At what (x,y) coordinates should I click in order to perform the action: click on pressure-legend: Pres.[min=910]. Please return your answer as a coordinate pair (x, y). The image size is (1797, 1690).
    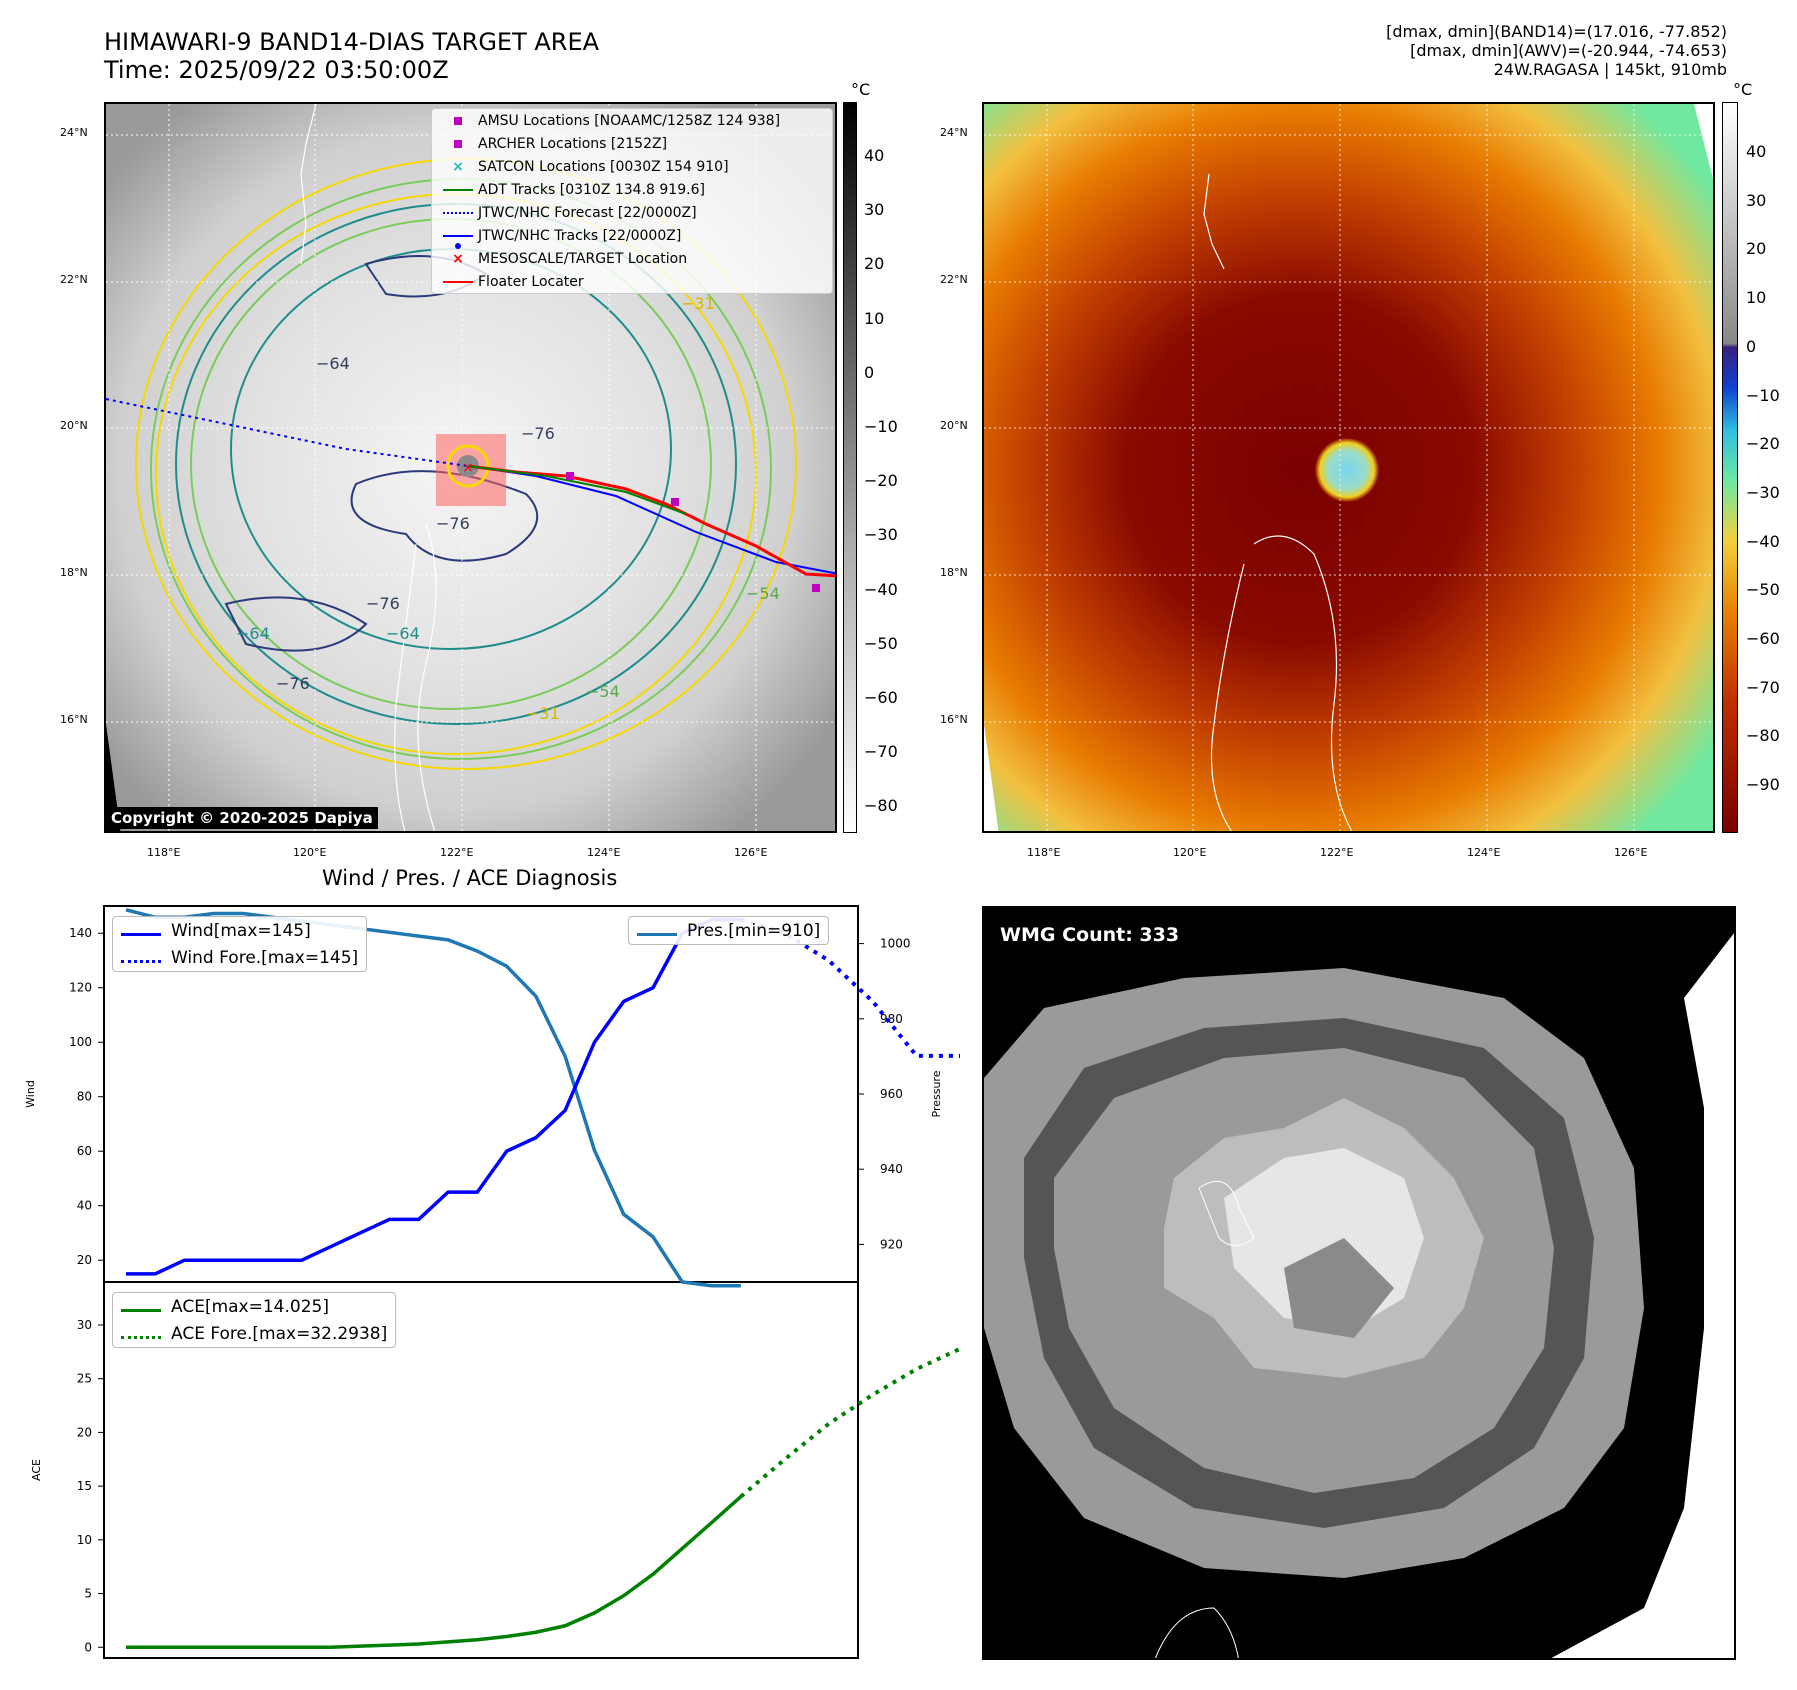
    Looking at the image, I should click on (729, 930).